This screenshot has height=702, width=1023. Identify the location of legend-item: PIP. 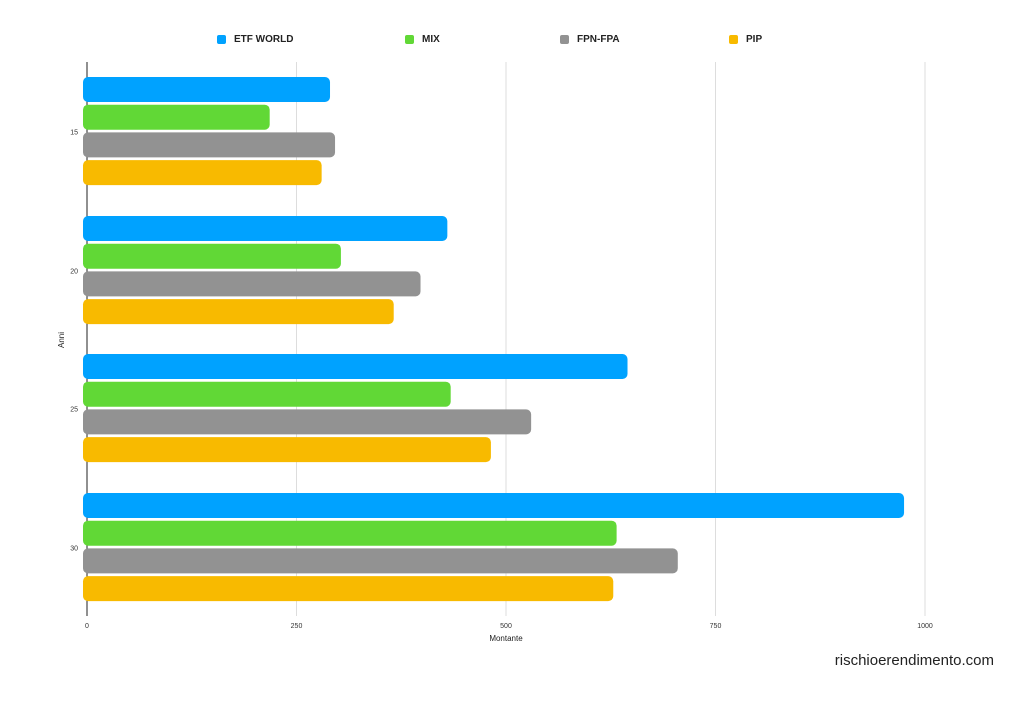
(745, 39).